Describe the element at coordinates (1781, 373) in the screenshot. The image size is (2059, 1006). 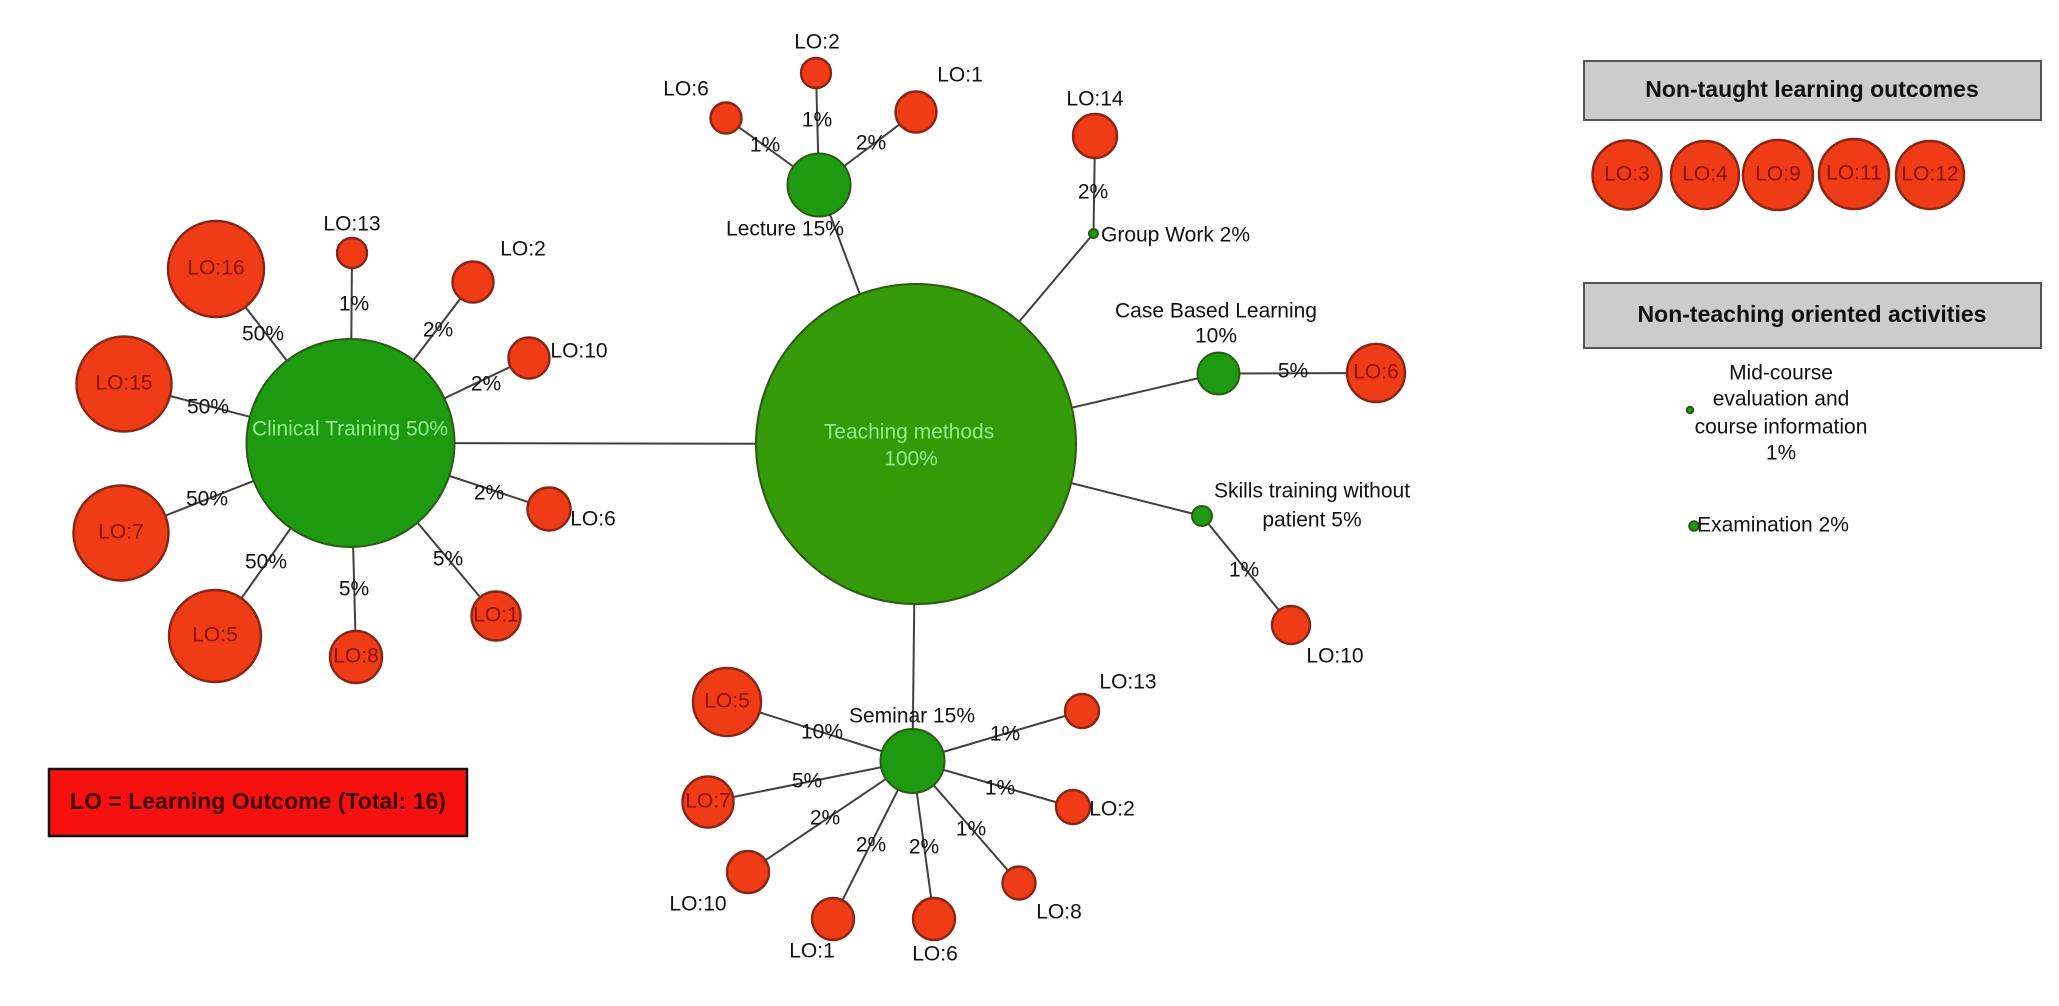
I see `svg-text: Mid-course` at that location.